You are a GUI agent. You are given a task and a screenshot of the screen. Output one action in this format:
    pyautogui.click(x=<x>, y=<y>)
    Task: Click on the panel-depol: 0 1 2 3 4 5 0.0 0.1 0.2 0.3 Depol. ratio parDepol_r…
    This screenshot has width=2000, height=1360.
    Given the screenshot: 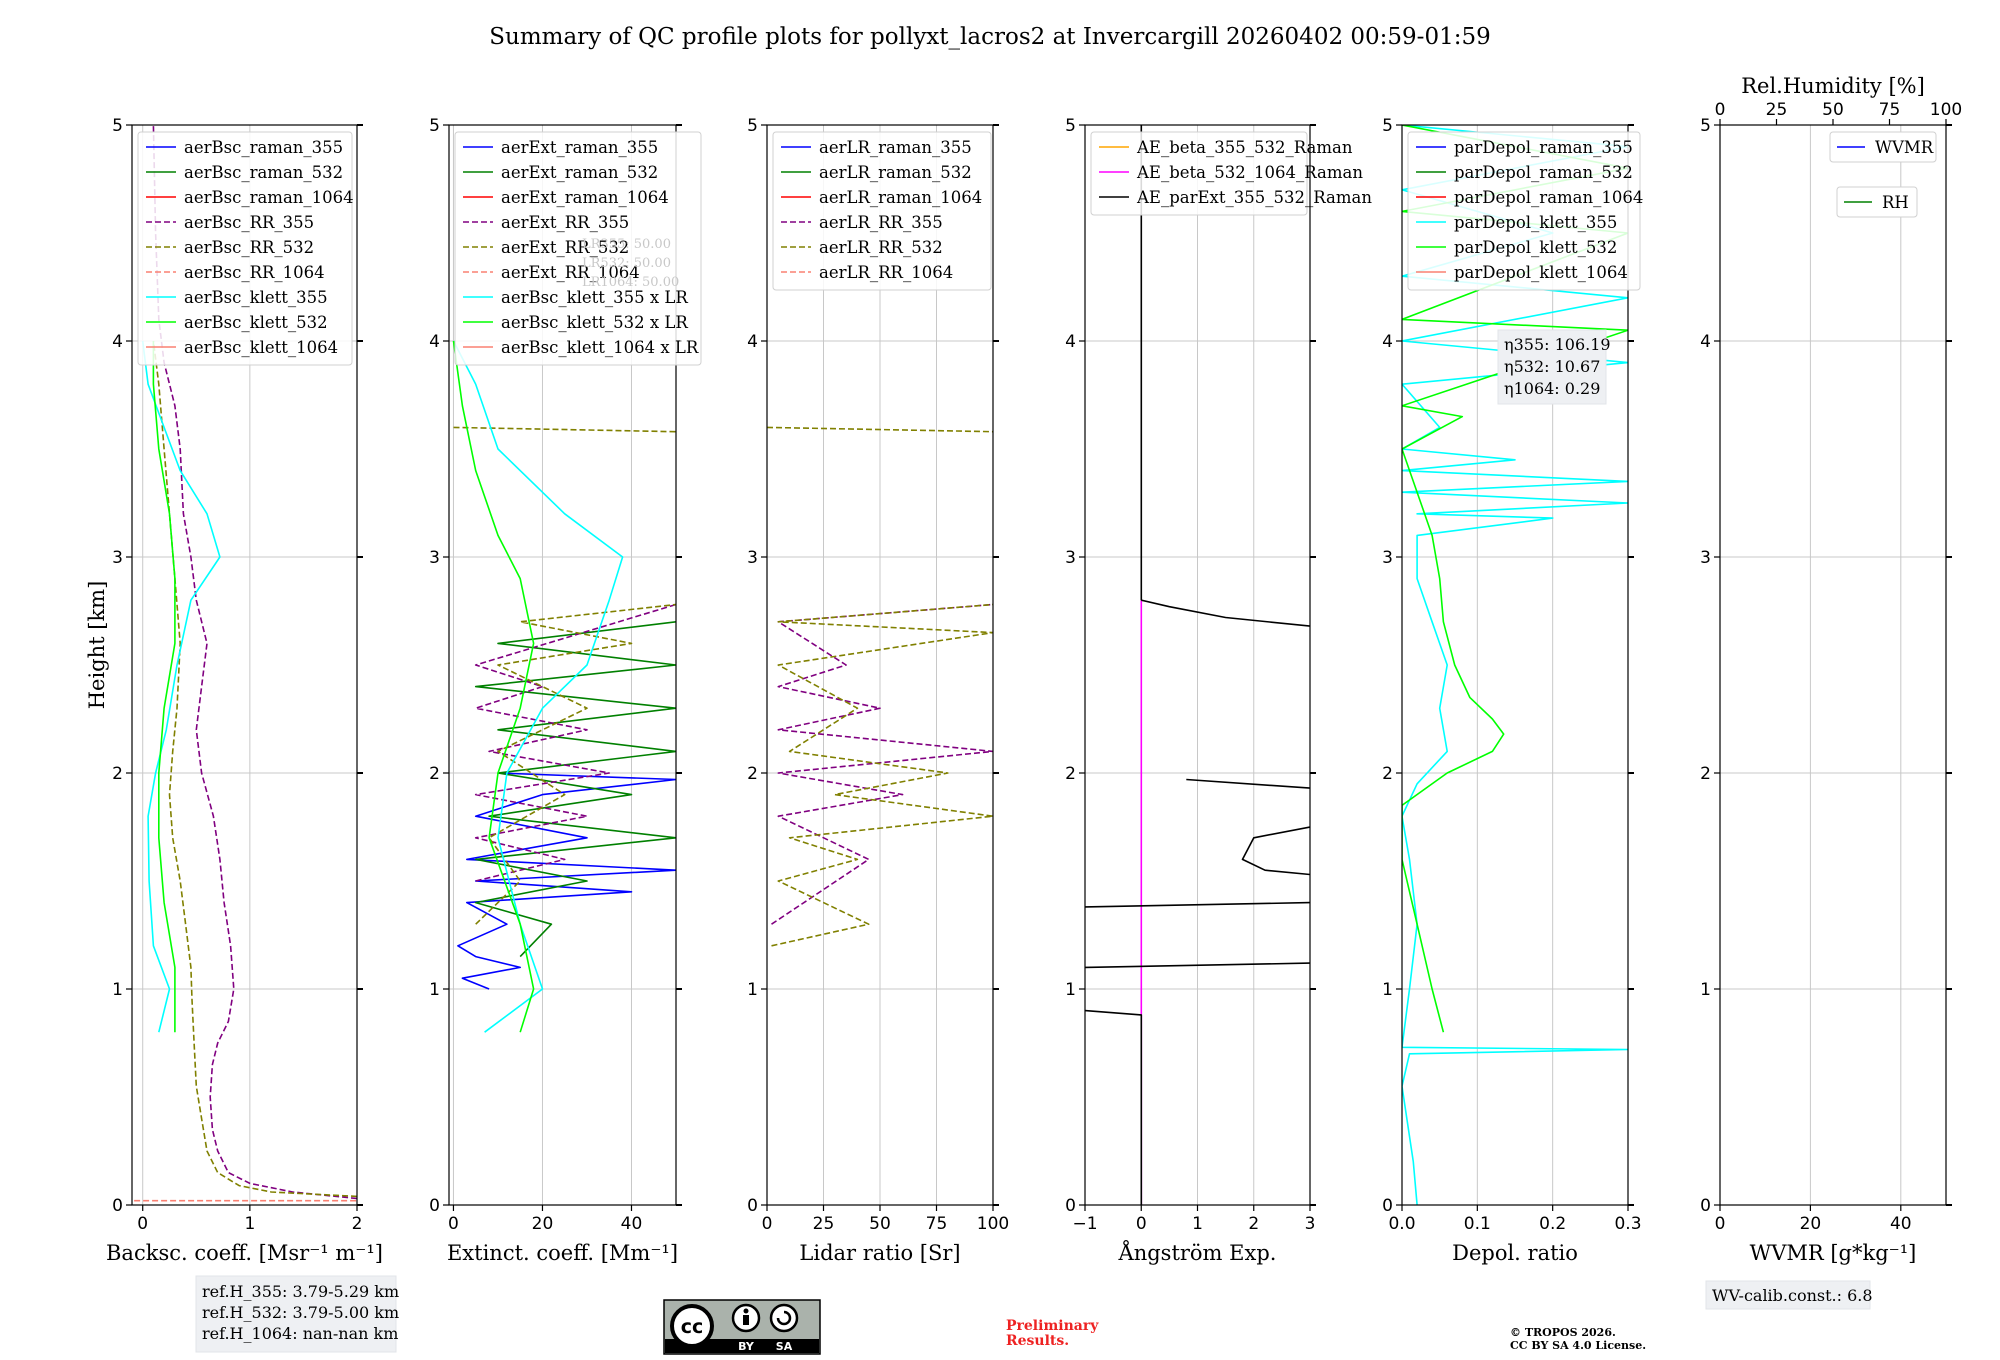 What is the action you would take?
    pyautogui.click(x=1512, y=690)
    